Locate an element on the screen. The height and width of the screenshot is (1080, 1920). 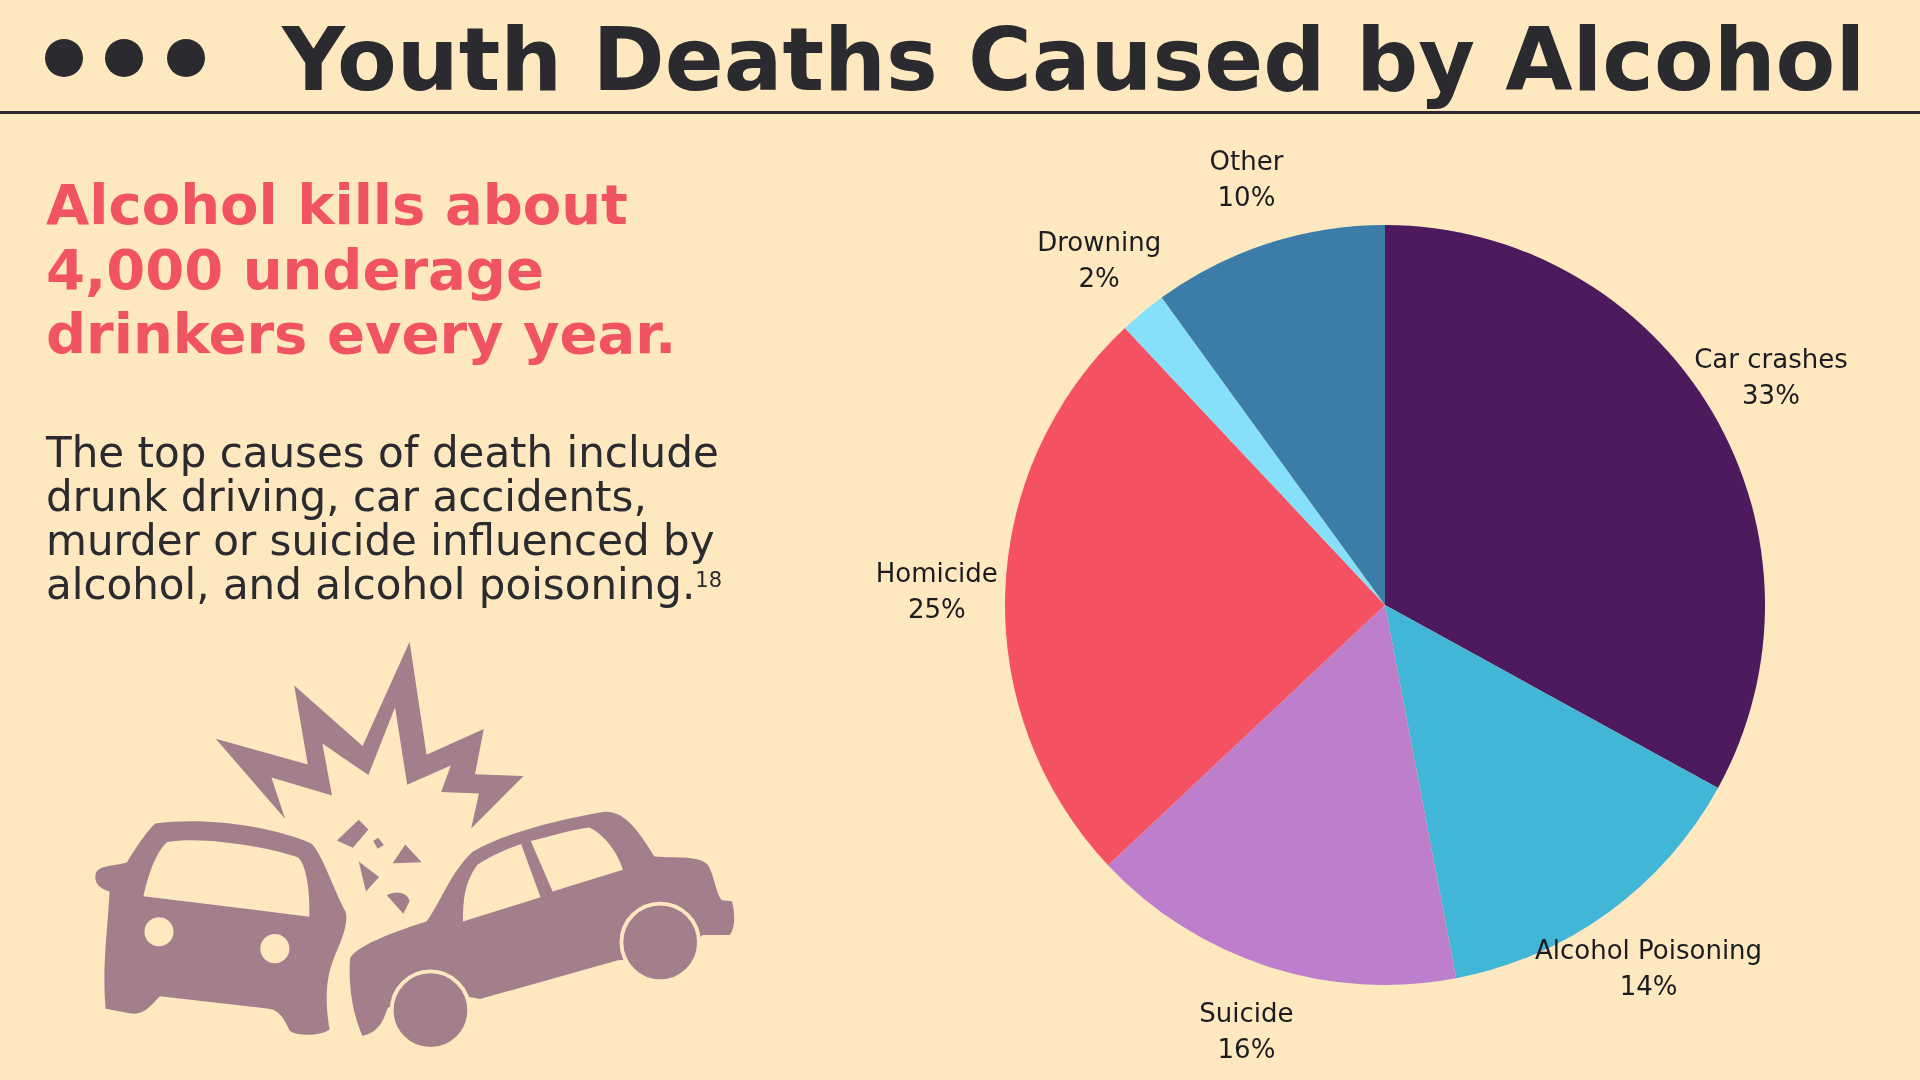
slice-label: Homicide is located at coordinates (936, 572).